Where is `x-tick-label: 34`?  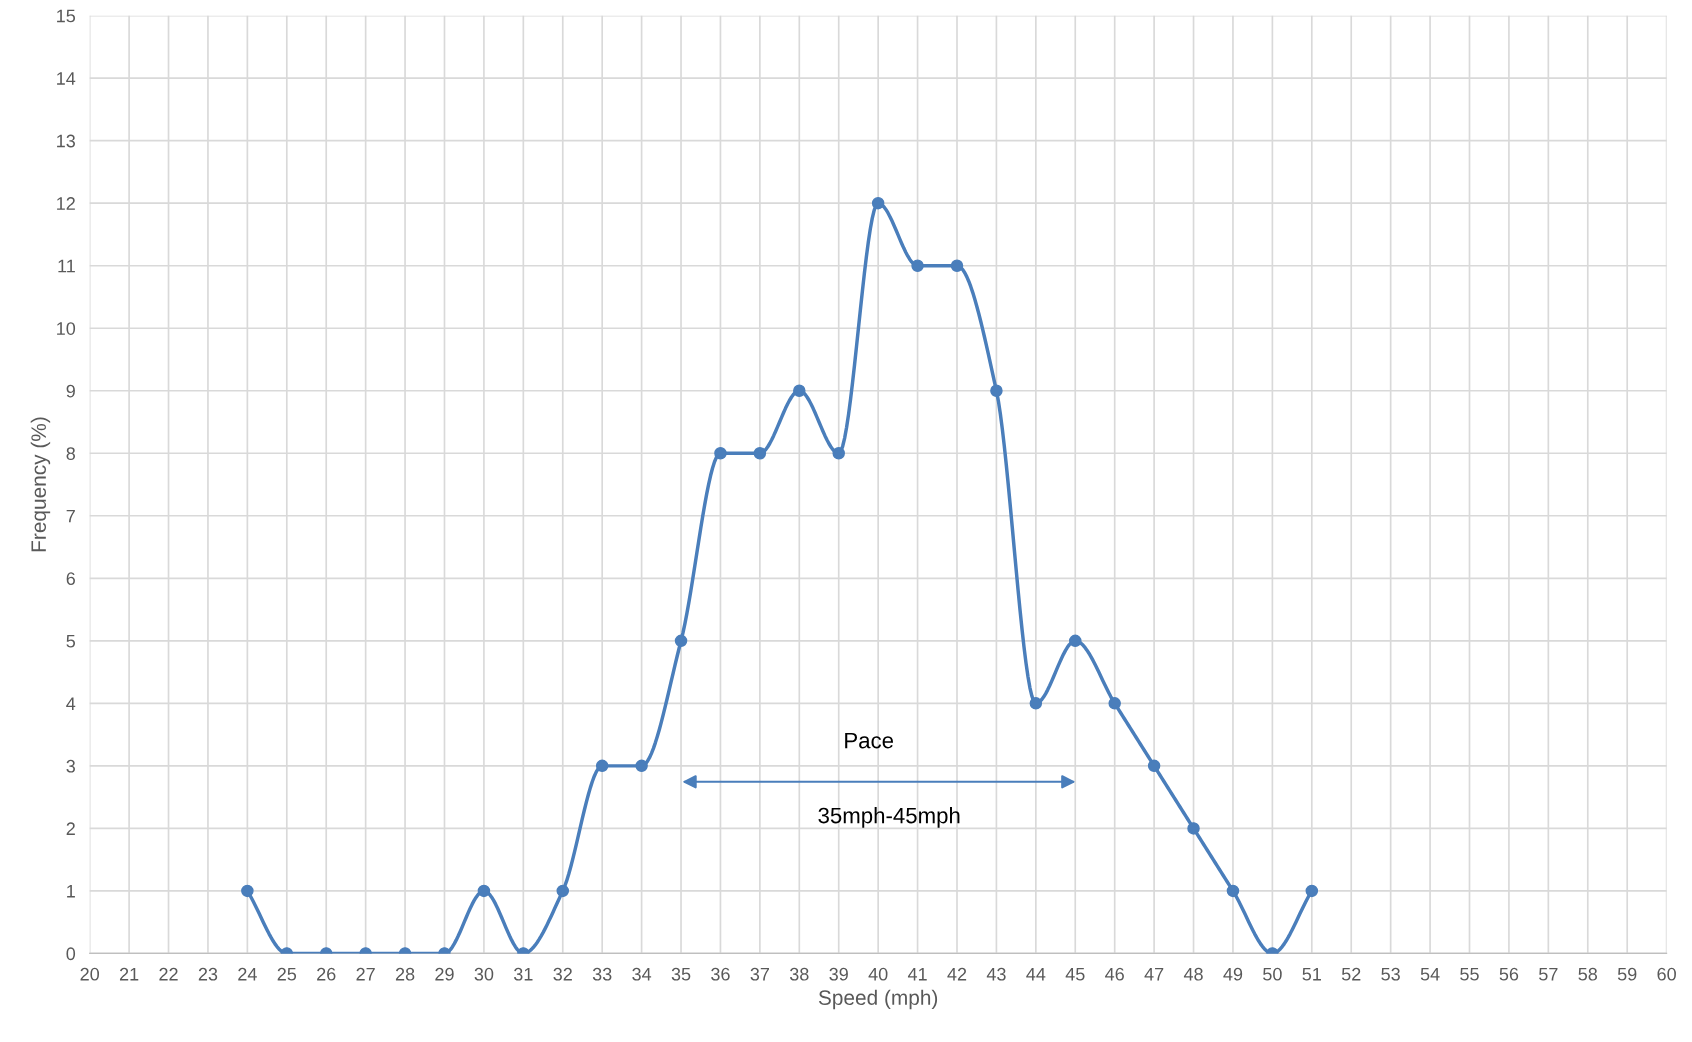
x-tick-label: 34 is located at coordinates (642, 974).